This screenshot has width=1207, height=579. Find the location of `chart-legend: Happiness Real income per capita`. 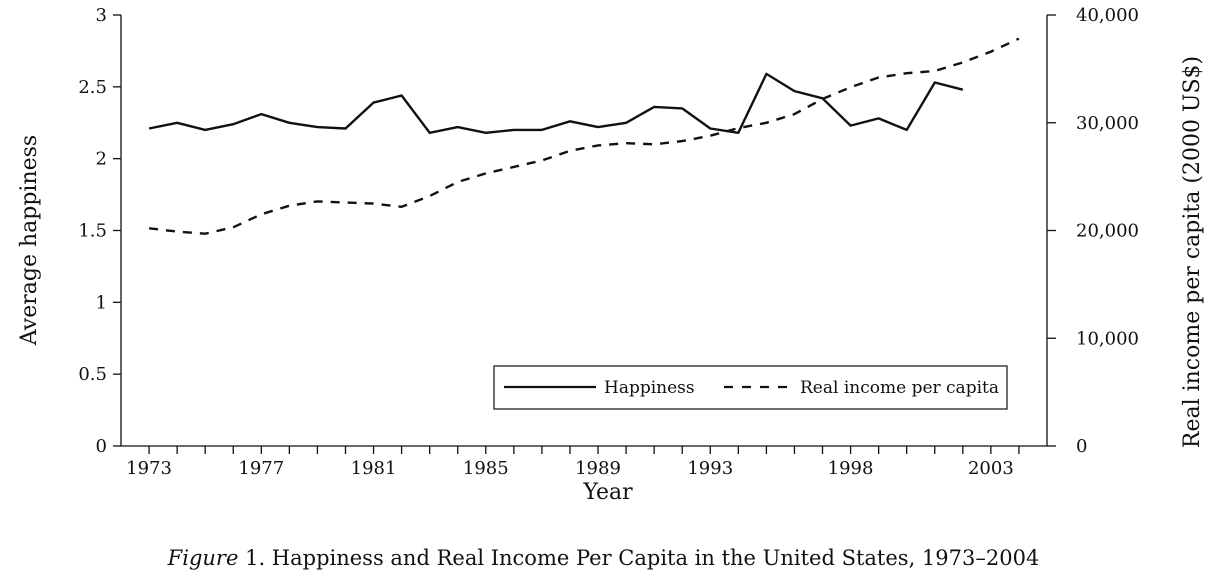

chart-legend: Happiness Real income per capita is located at coordinates (750, 387).